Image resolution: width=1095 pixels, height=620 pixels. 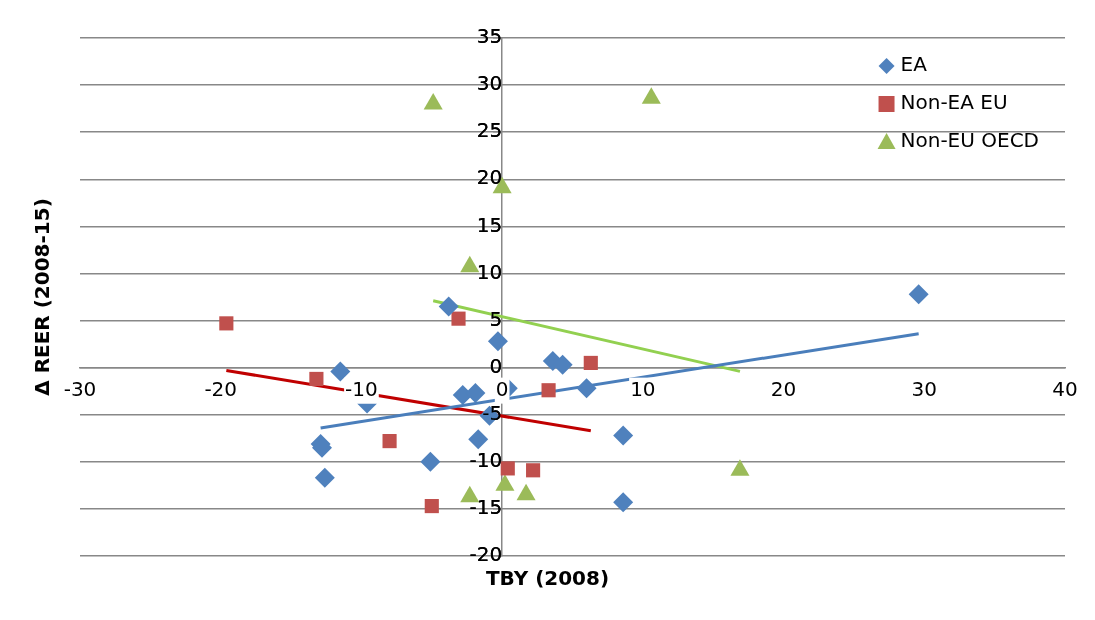 I want to click on x-tick-label: 30, so click(x=924, y=388).